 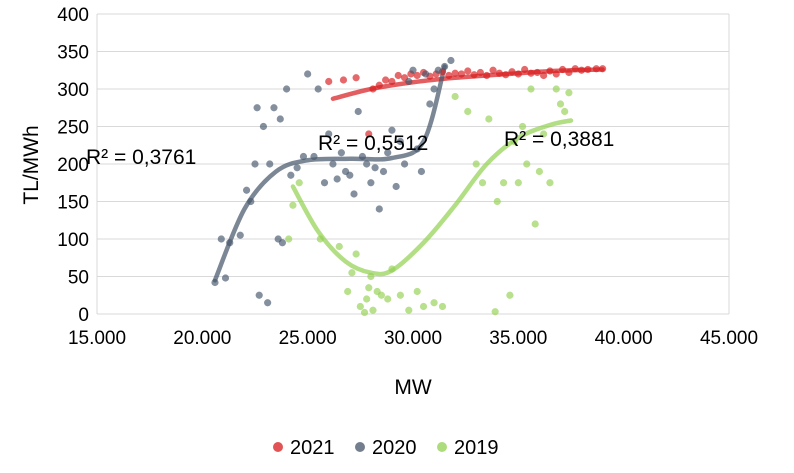 I want to click on y-tick-label: 350, so click(x=73, y=53).